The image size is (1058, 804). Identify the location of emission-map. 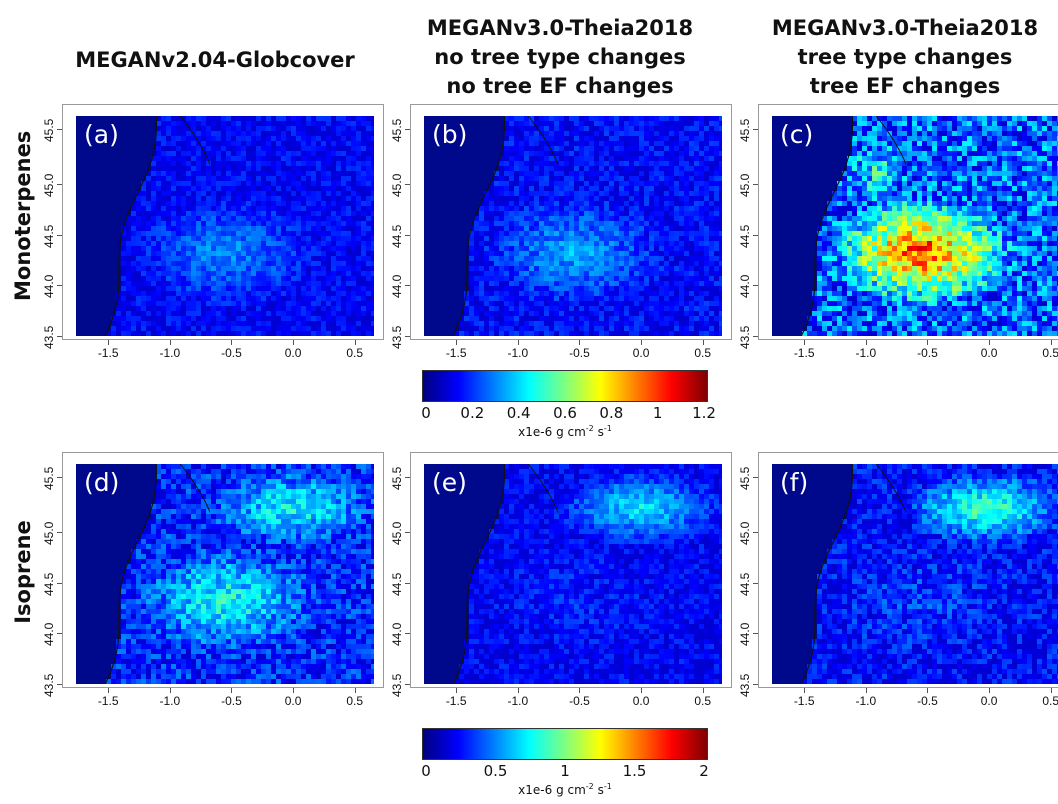
(915, 574).